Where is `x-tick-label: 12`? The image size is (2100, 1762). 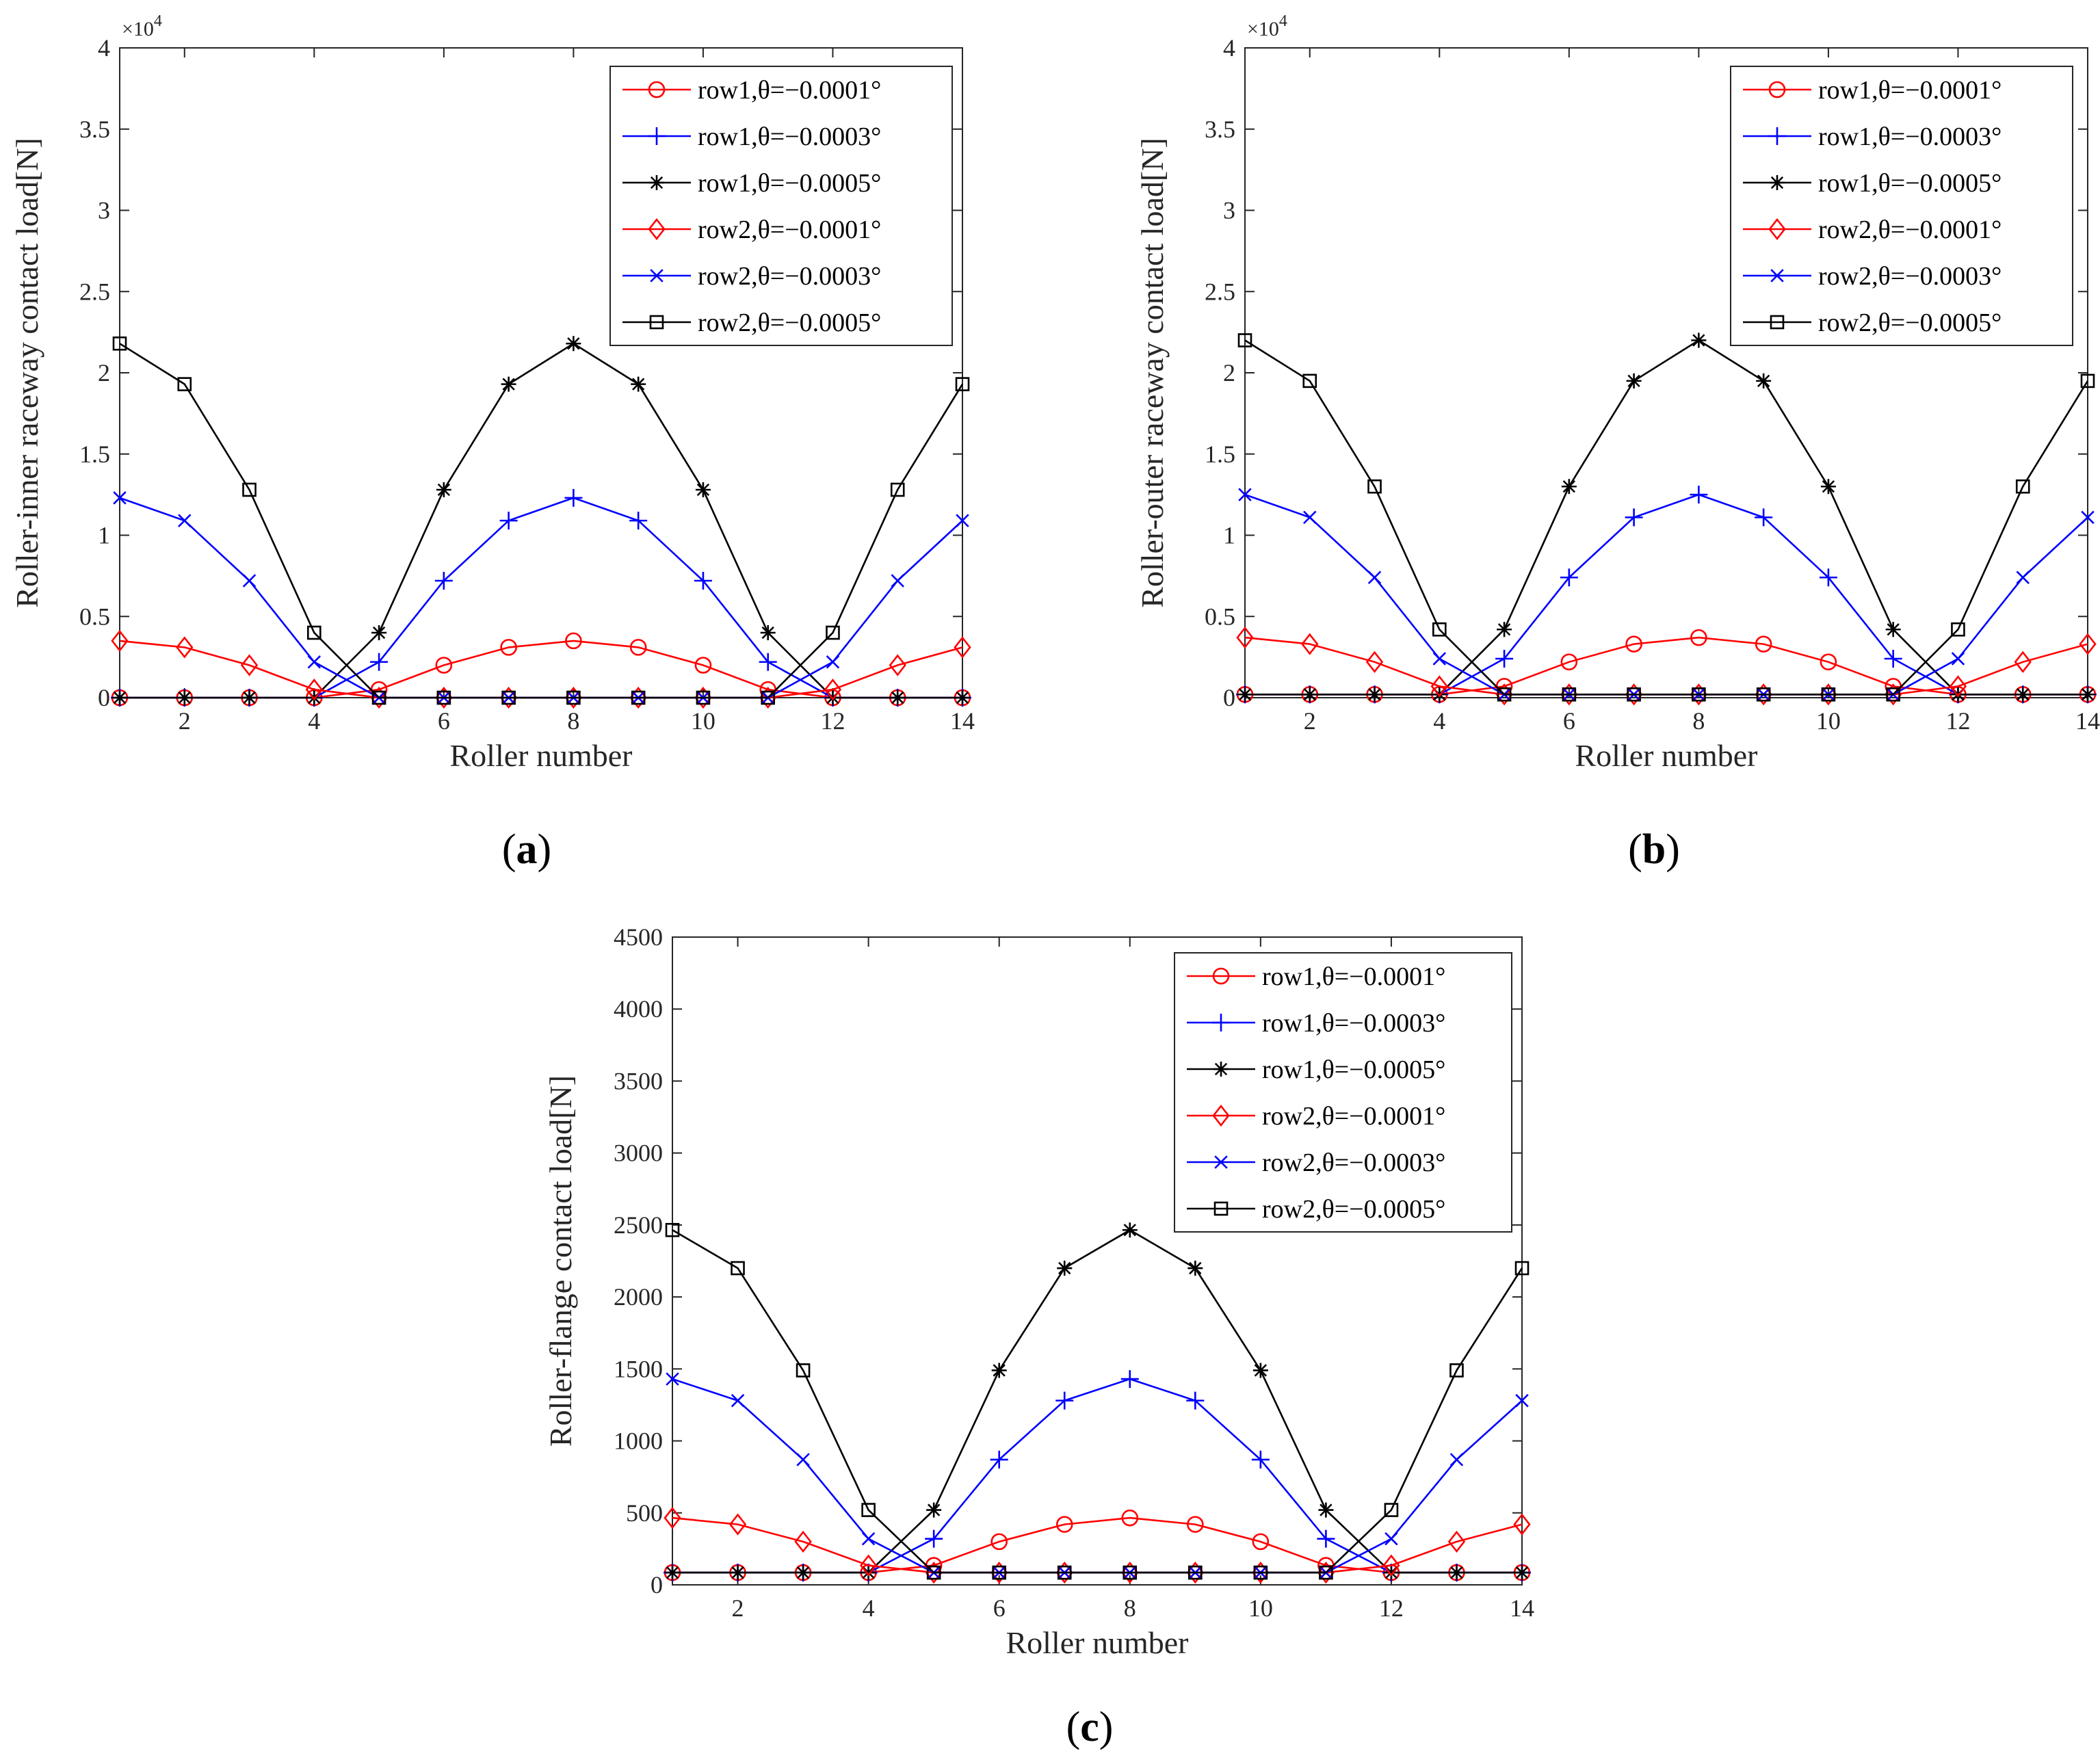
x-tick-label: 12 is located at coordinates (1391, 1608).